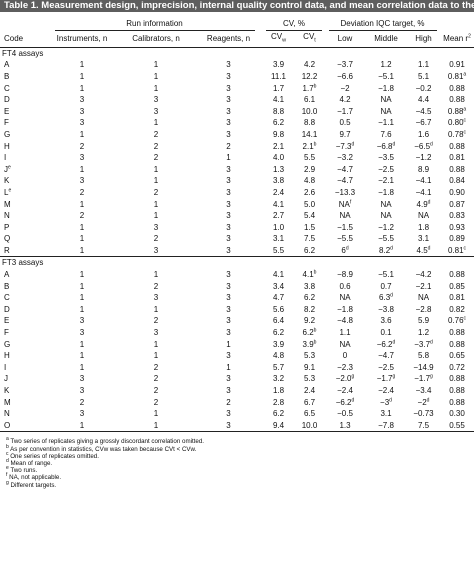  I want to click on reagents-cell: 2, so click(228, 402).